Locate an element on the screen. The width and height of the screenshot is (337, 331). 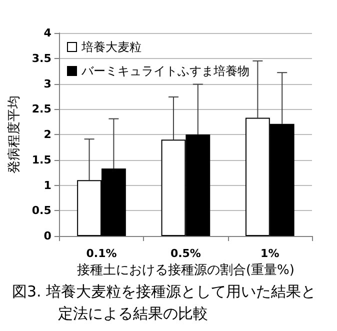
y-tick-label: 0.5 is located at coordinates (42, 211).